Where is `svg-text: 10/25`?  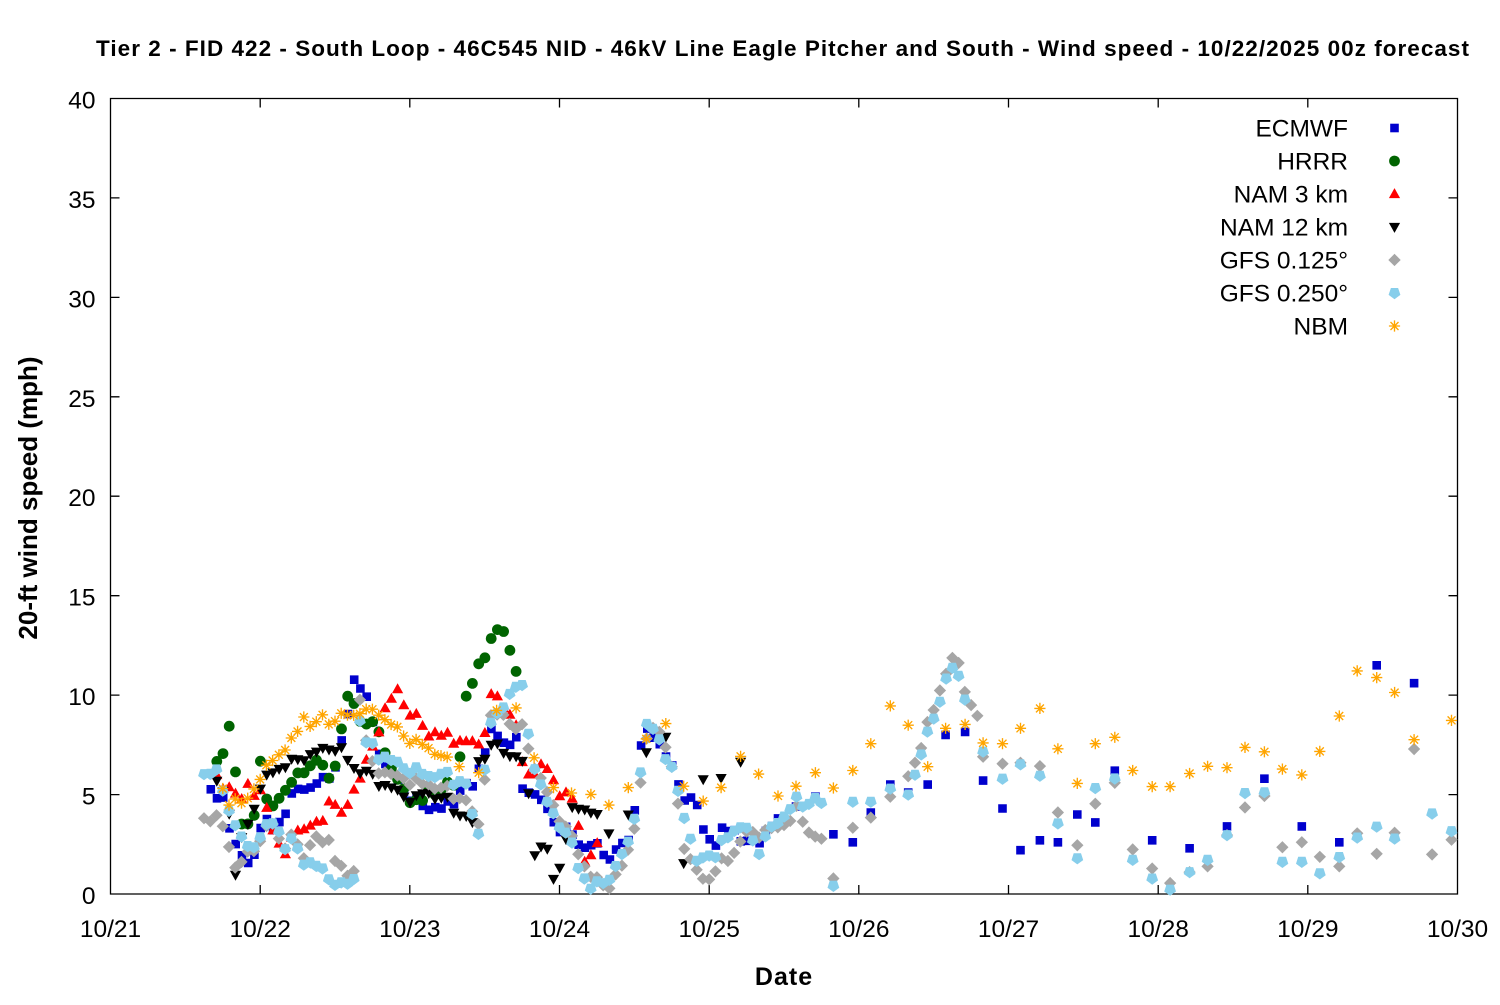 svg-text: 10/25 is located at coordinates (709, 929).